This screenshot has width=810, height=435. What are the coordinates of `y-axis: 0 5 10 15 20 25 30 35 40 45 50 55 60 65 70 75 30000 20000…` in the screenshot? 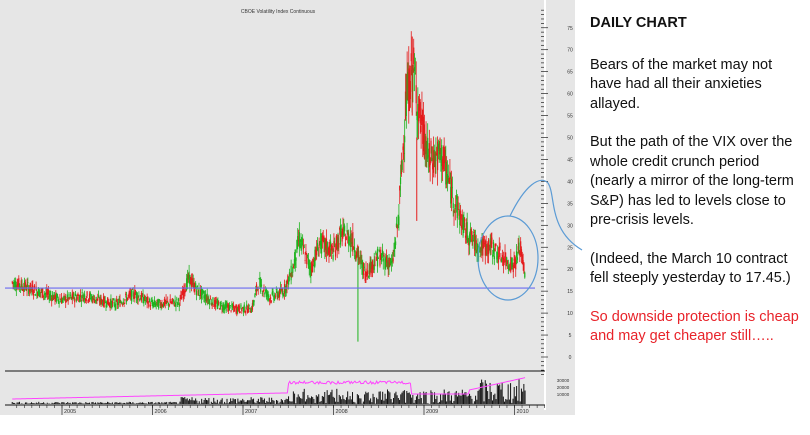 It's located at (557, 205).